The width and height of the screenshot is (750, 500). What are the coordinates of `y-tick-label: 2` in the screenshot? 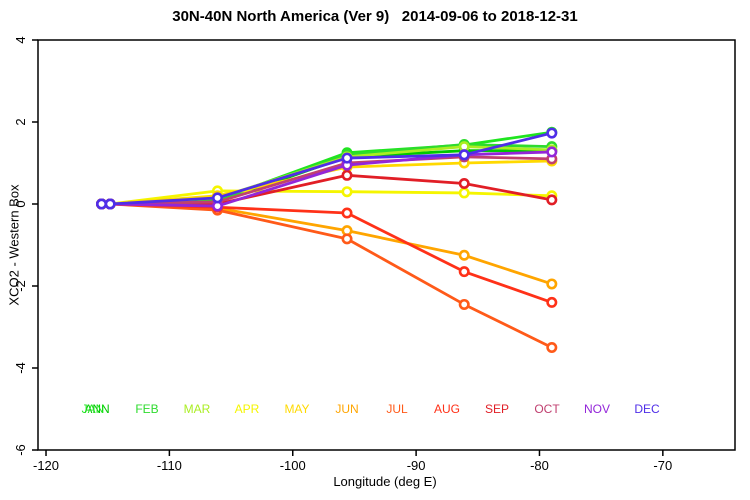 It's located at (20, 121).